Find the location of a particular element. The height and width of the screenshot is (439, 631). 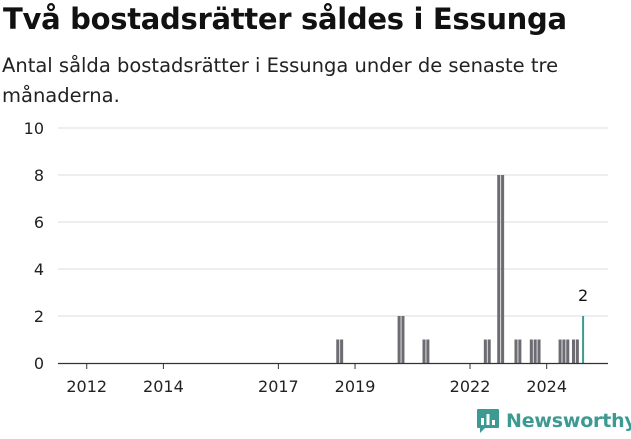

y-axis: 0 2 4 6 8 10 is located at coordinates (34, 246).